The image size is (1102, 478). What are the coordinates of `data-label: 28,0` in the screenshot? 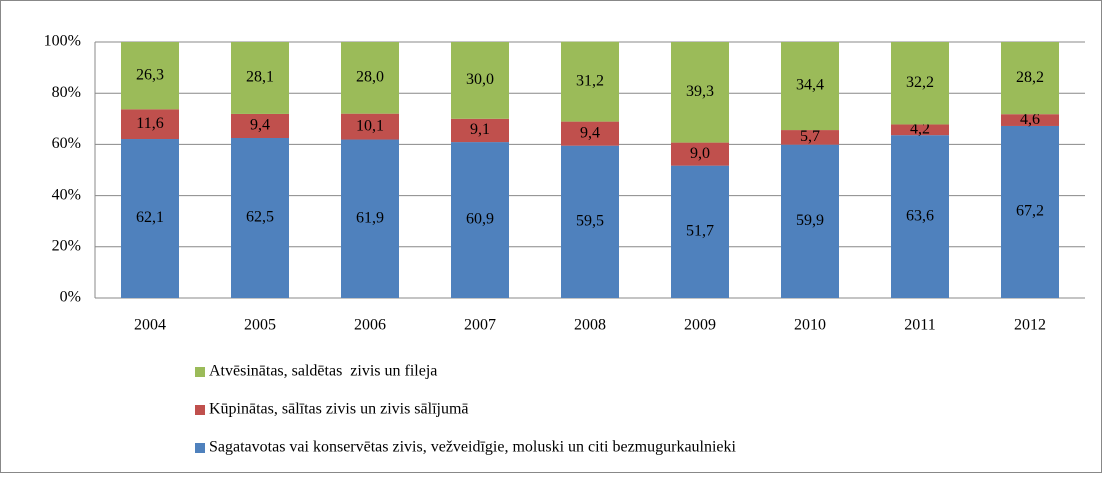 It's located at (370, 77).